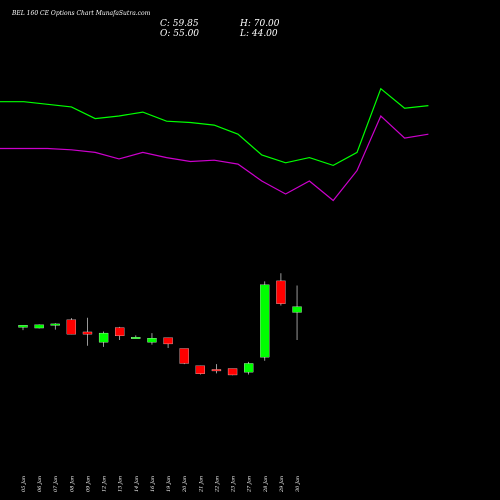  Describe the element at coordinates (185, 484) in the screenshot. I see `x-tick-label: 20 Jan` at that location.